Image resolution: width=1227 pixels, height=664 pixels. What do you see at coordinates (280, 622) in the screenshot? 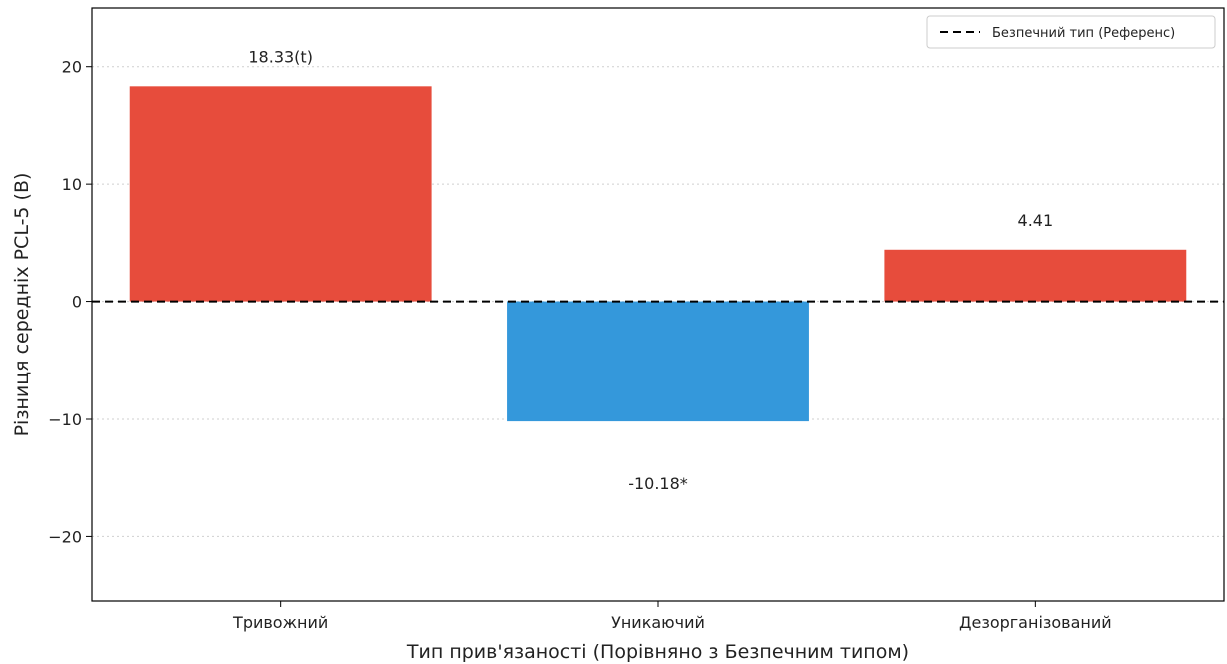
I see `x-tick-label: Тривожний` at bounding box center [280, 622].